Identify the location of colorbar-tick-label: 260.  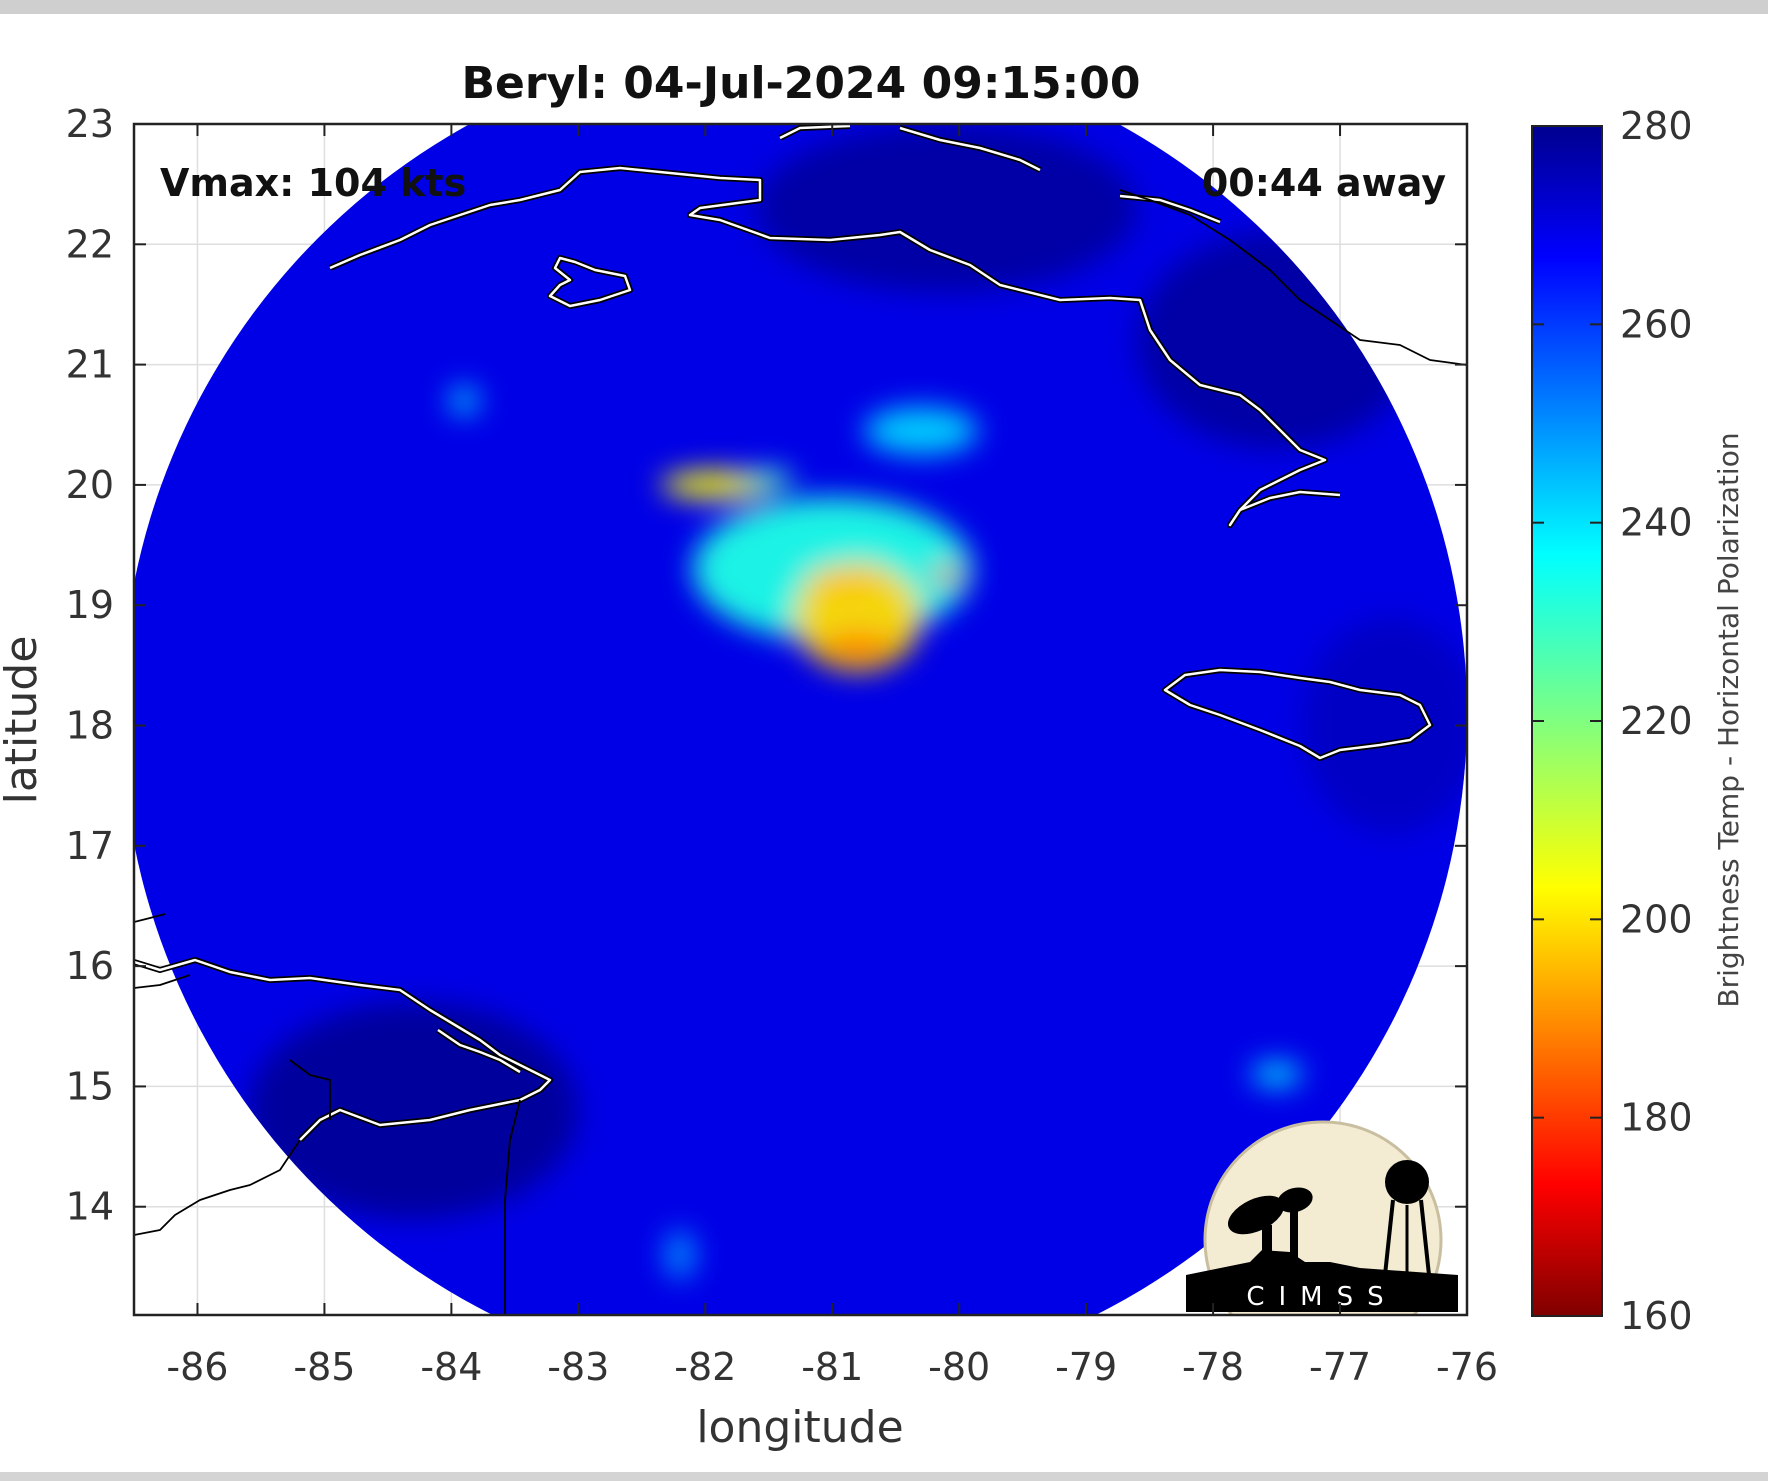
(1656, 324).